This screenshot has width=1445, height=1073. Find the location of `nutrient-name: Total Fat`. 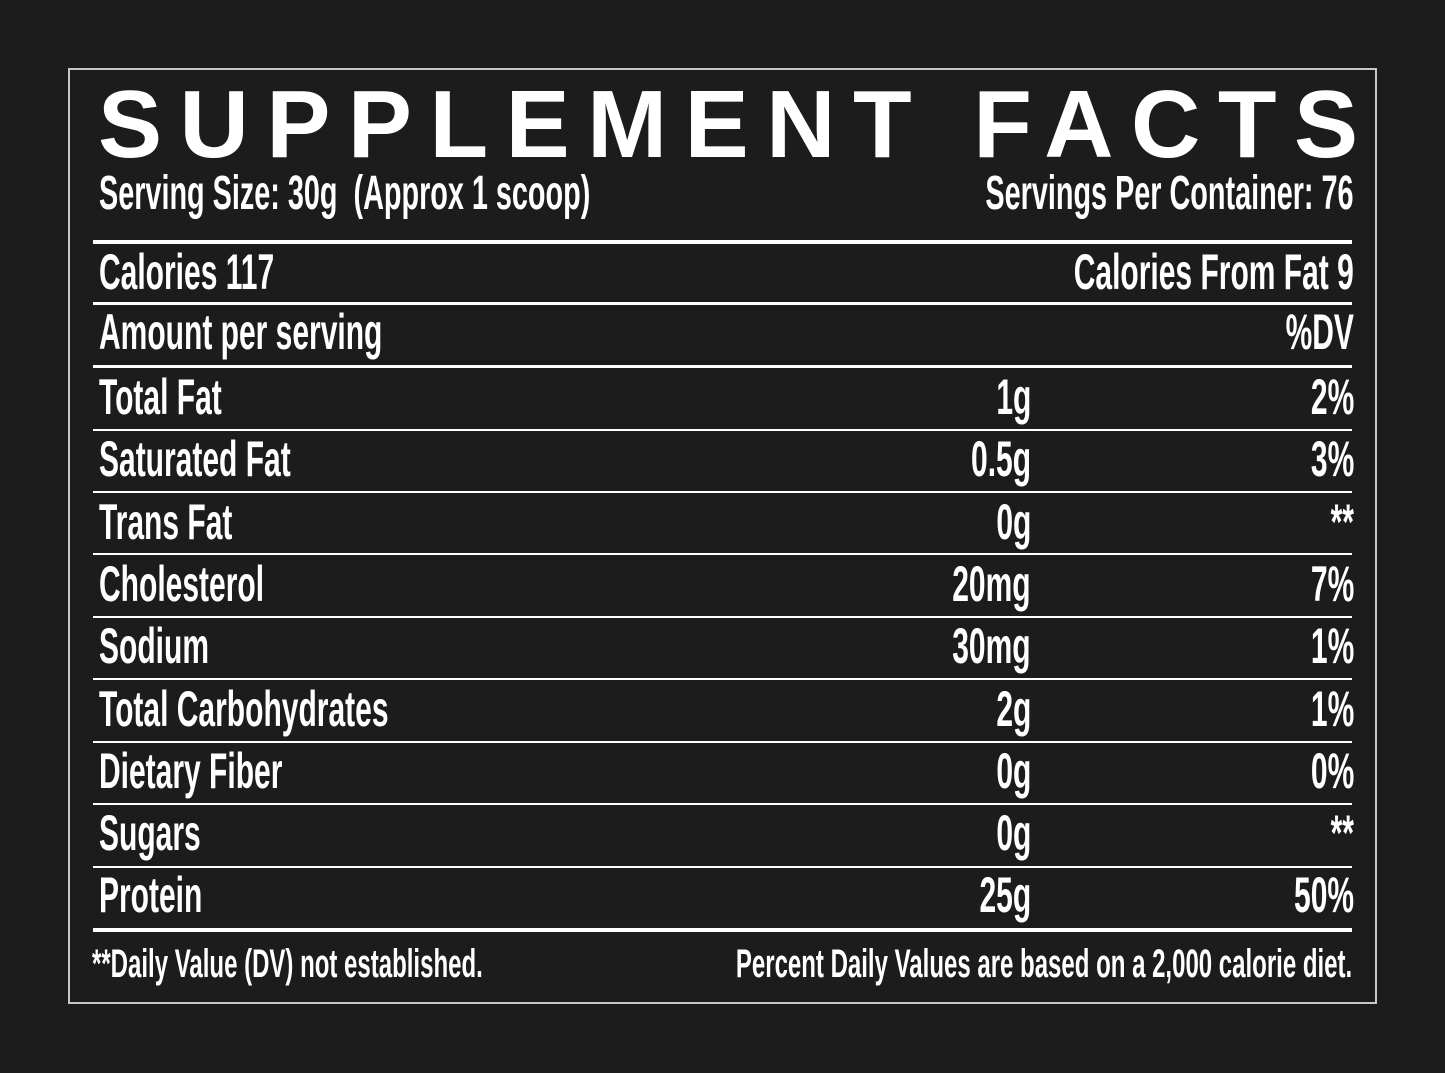

nutrient-name: Total Fat is located at coordinates (160, 397).